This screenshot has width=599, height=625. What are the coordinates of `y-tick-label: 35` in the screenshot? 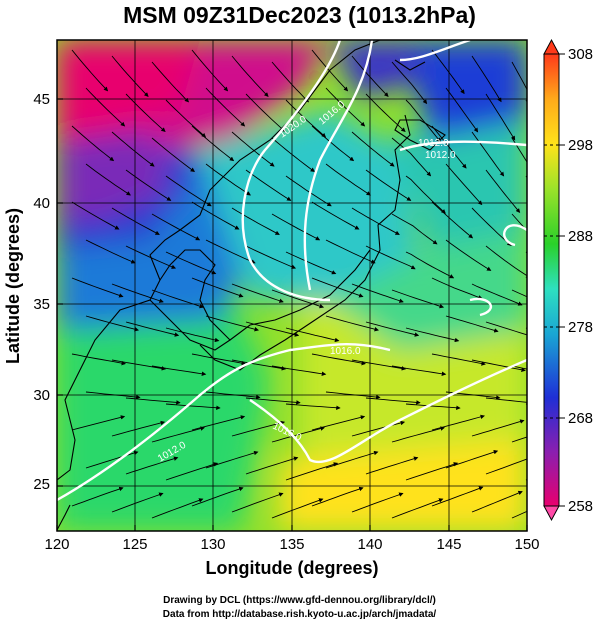 It's located at (41, 304).